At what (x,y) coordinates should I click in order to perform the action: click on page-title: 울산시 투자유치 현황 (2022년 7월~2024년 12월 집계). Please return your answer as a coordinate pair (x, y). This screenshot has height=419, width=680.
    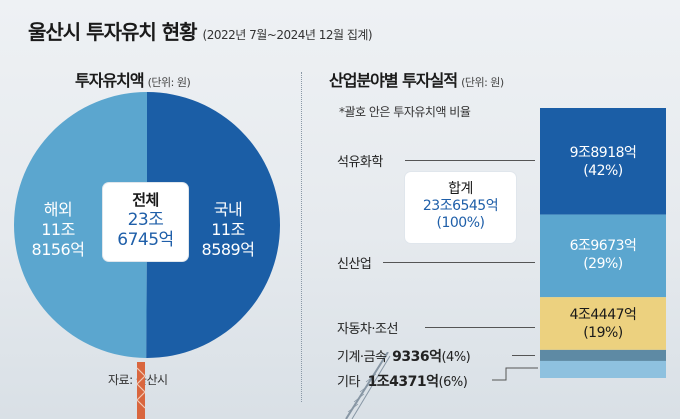
    Looking at the image, I should click on (200, 30).